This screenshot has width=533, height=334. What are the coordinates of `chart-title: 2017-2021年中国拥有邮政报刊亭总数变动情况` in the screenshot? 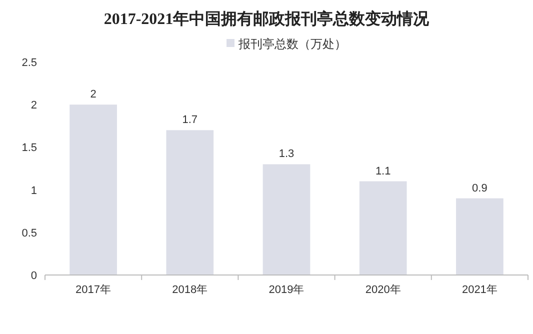 It's located at (267, 18).